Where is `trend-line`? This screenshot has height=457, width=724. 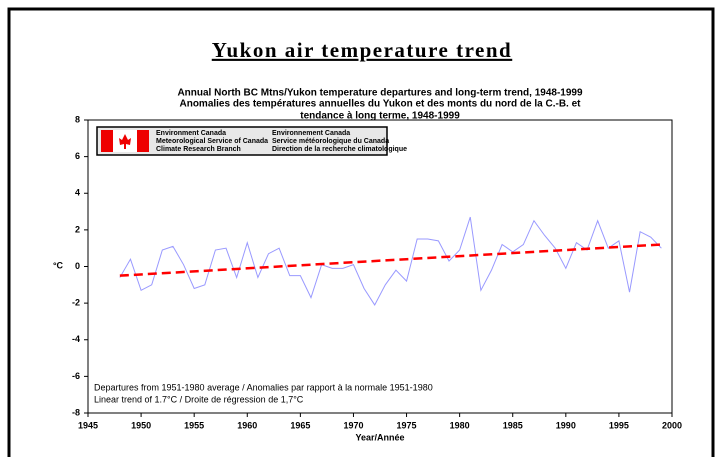
trend-line is located at coordinates (390, 260).